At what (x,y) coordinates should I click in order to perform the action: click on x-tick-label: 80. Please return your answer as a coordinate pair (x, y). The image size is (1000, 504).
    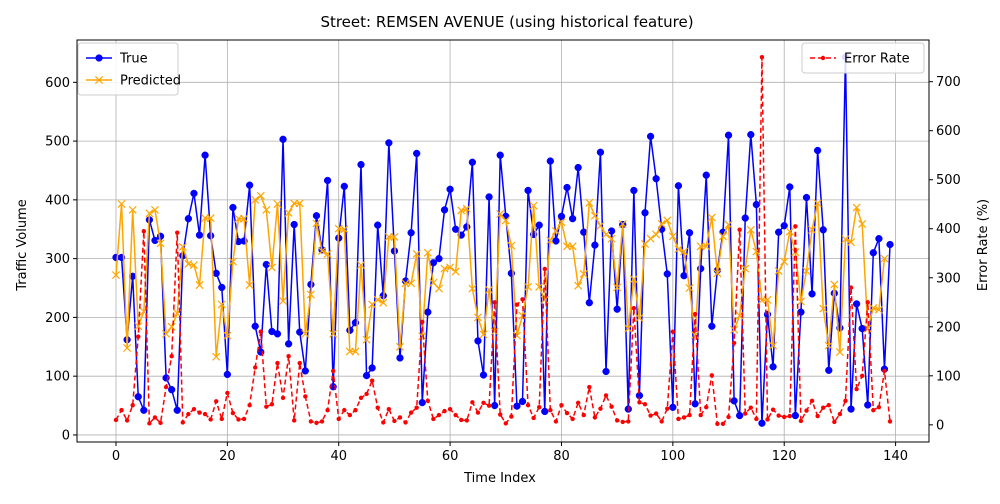
    Looking at the image, I should click on (561, 456).